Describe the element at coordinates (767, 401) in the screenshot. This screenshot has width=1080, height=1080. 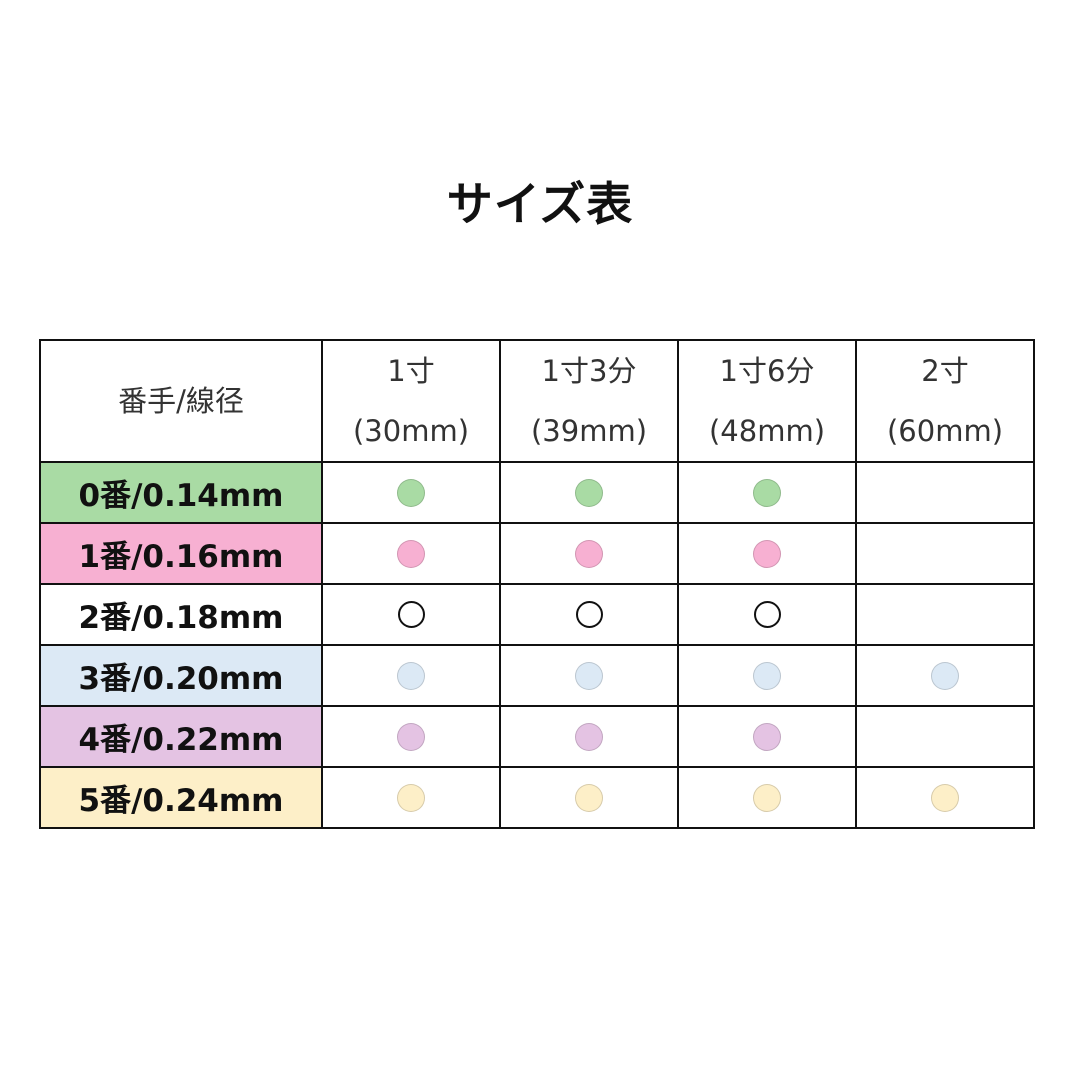
I see `column-header: 1寸6分 (48mm)` at that location.